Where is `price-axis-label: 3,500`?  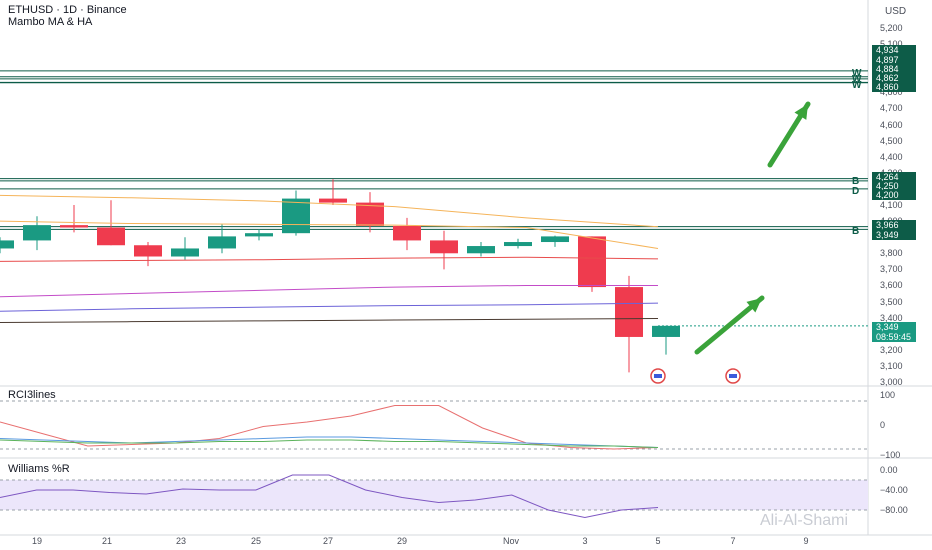 price-axis-label: 3,500 is located at coordinates (891, 301).